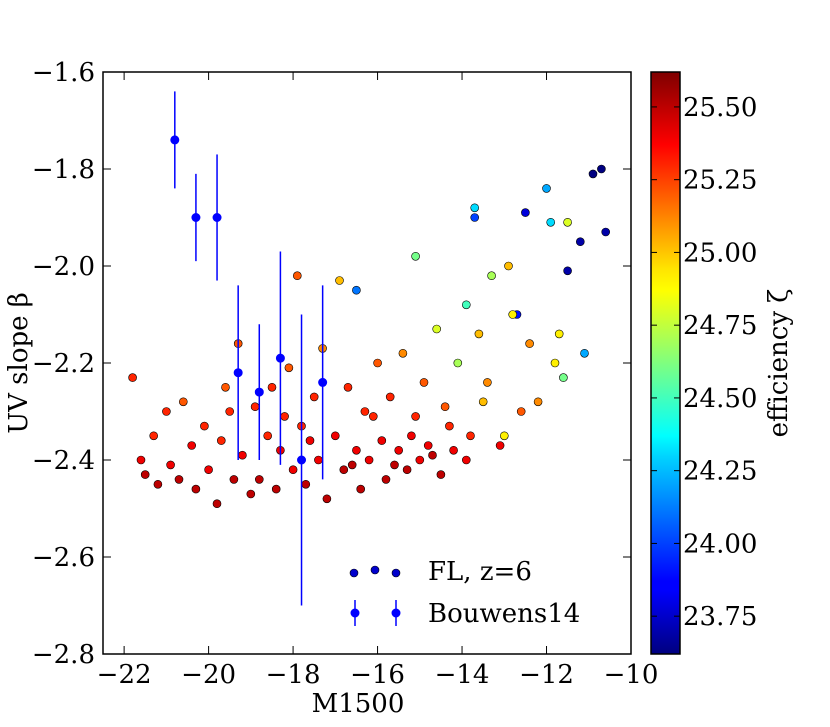 Image resolution: width=830 pixels, height=727 pixels. Describe the element at coordinates (704, 362) in the screenshot. I see `colorbar-ticks: 23.75 24.00 24.25 24.50 24.75 25.00 25.25 25.50` at that location.